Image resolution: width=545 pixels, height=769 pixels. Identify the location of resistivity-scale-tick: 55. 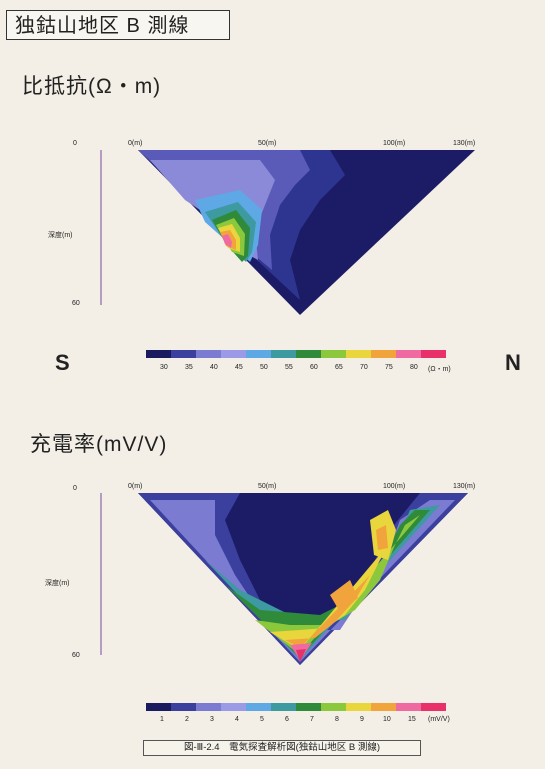
(289, 367).